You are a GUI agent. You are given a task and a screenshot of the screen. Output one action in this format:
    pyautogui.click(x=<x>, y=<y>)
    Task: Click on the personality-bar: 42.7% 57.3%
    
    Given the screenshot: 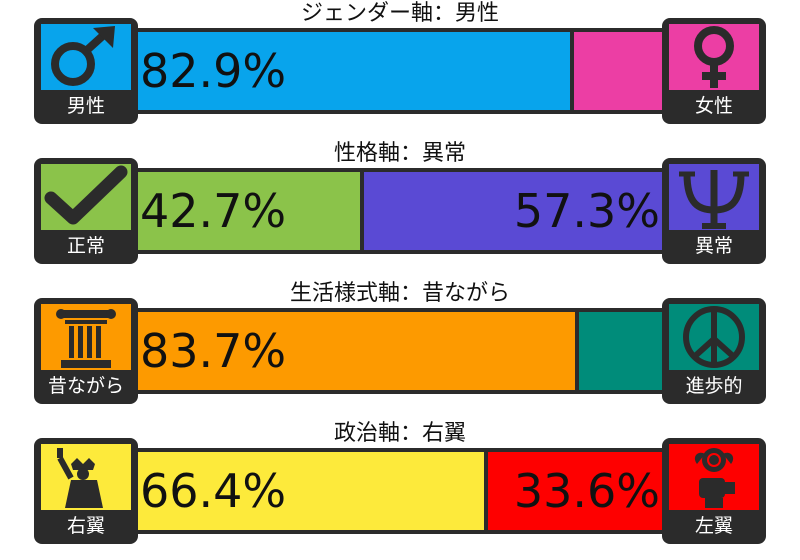 What is the action you would take?
    pyautogui.click(x=400, y=211)
    